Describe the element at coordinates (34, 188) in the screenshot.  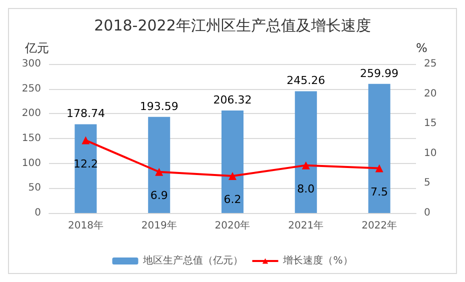
I see `y-tick-label: 50` at that location.